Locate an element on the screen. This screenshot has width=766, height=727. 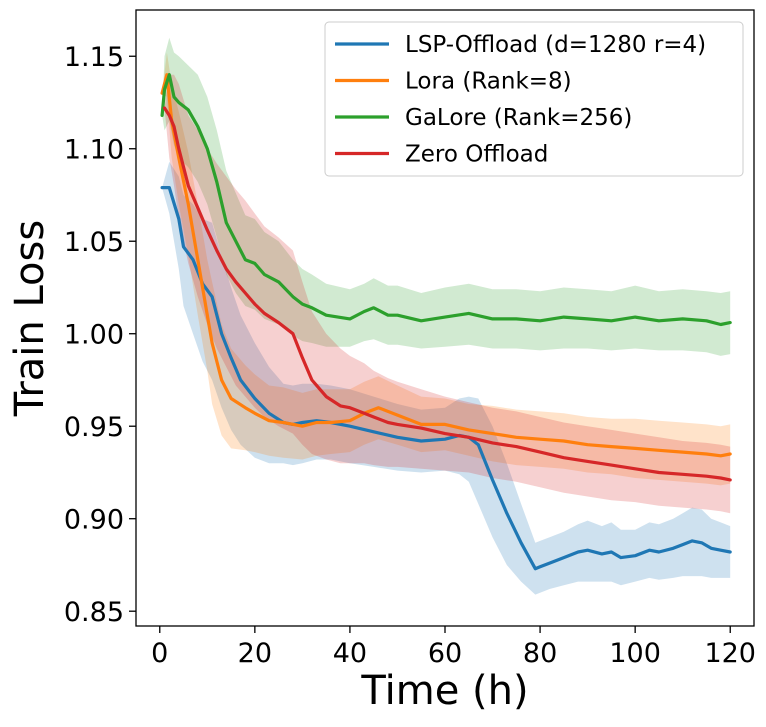
legend-label: Zero Offload is located at coordinates (476, 155).